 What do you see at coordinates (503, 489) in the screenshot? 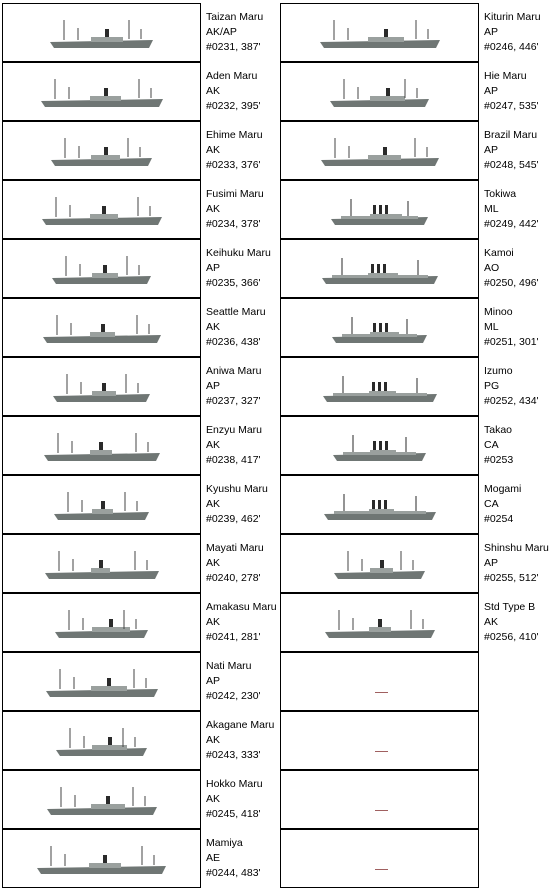
I see `ship-name: Mogami` at bounding box center [503, 489].